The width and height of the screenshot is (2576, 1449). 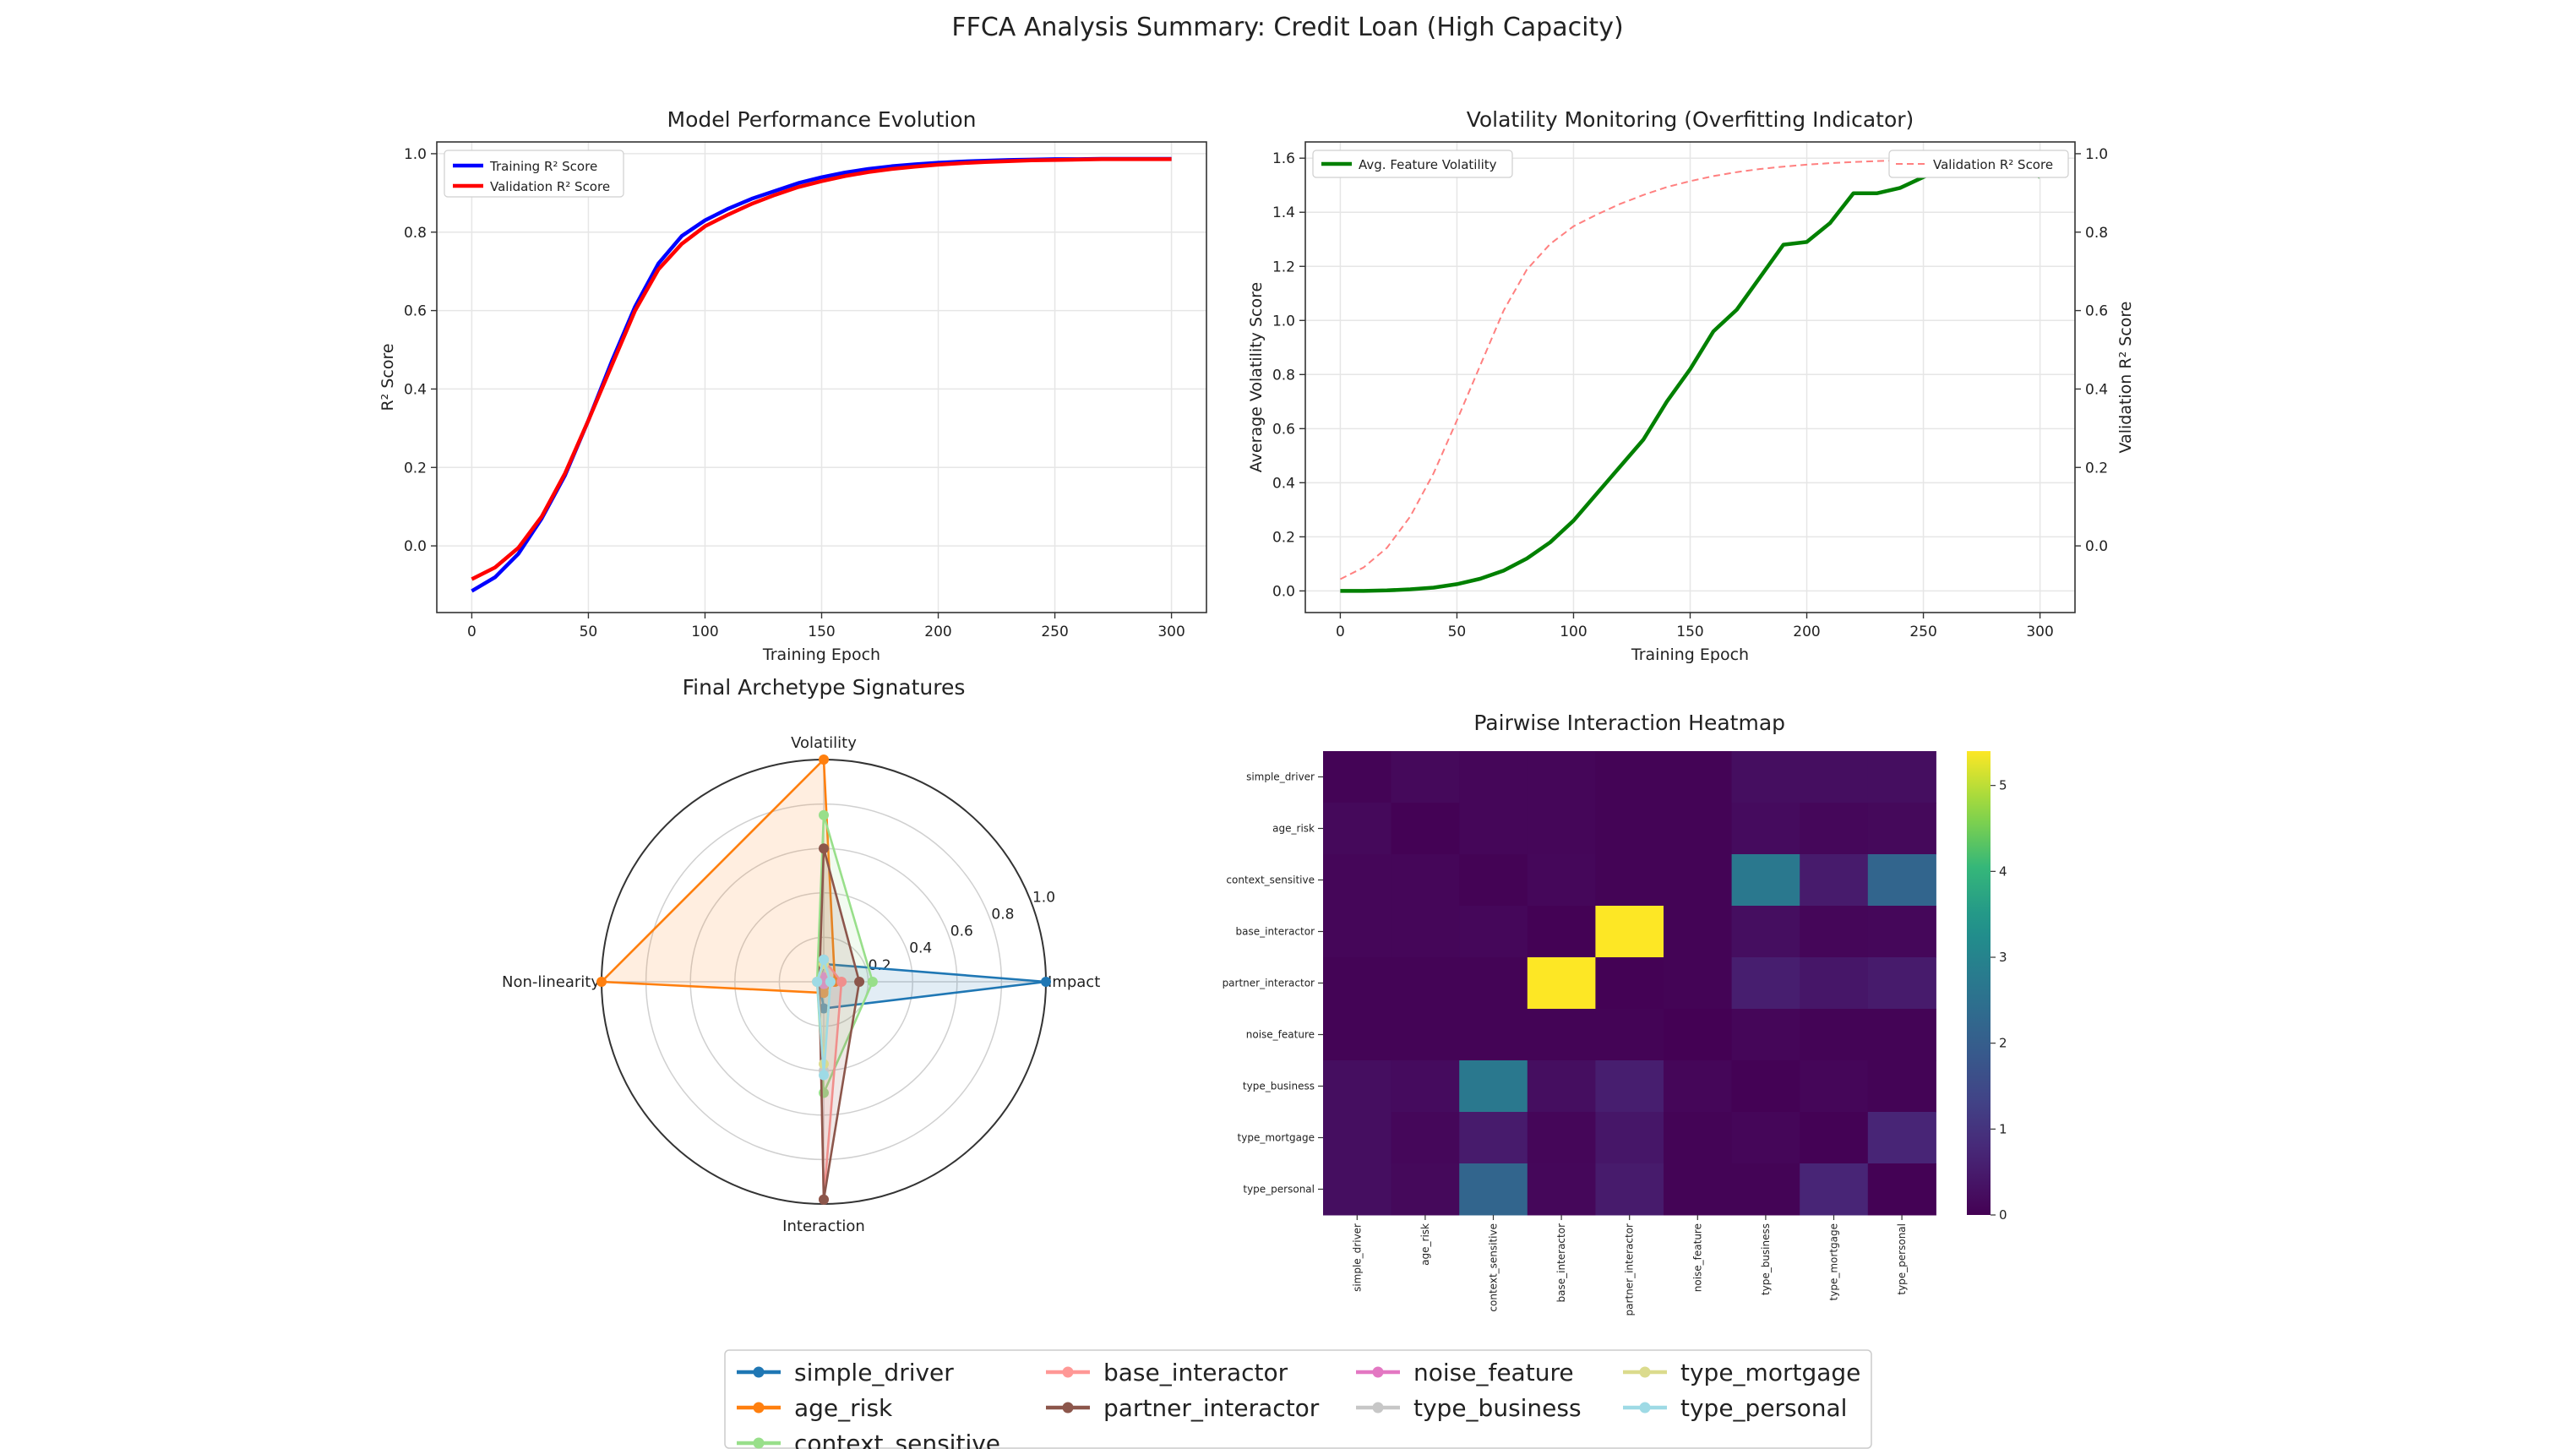 What do you see at coordinates (1275, 932) in the screenshot?
I see `row-label: base_interactor` at bounding box center [1275, 932].